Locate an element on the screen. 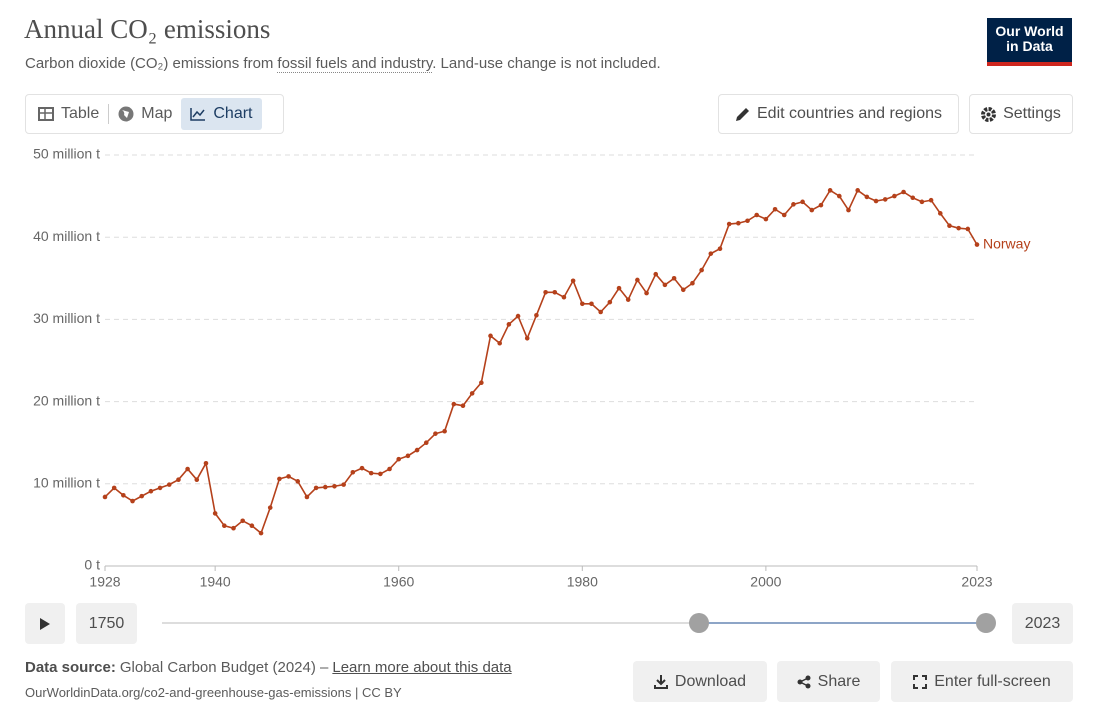 Image resolution: width=1095 pixels, height=720 pixels. y-tick-label: 50 million t is located at coordinates (66, 154).